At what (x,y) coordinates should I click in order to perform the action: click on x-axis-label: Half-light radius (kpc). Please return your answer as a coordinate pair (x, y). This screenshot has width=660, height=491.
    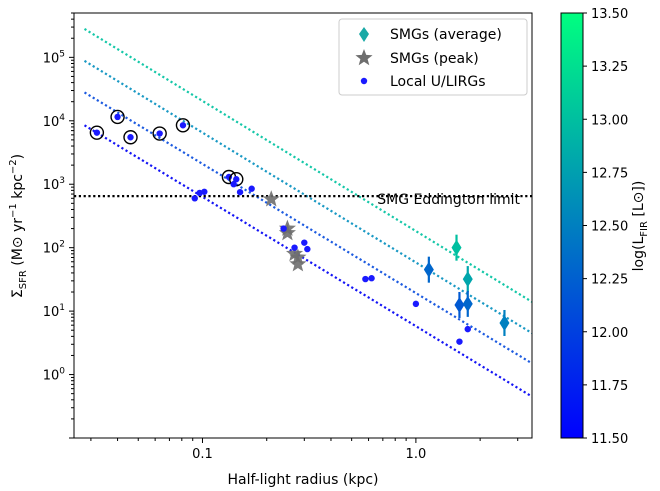
    Looking at the image, I should click on (302, 480).